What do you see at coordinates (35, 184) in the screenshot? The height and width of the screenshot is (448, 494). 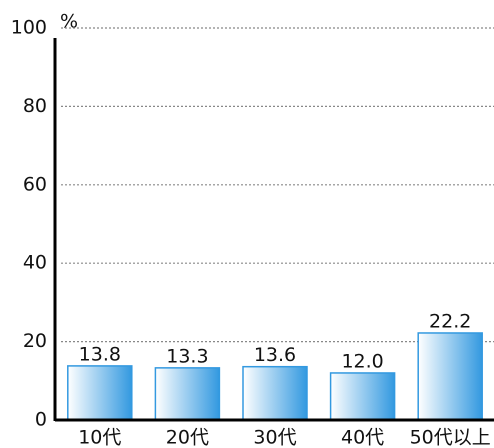 I see `y-tick-label: 60` at bounding box center [35, 184].